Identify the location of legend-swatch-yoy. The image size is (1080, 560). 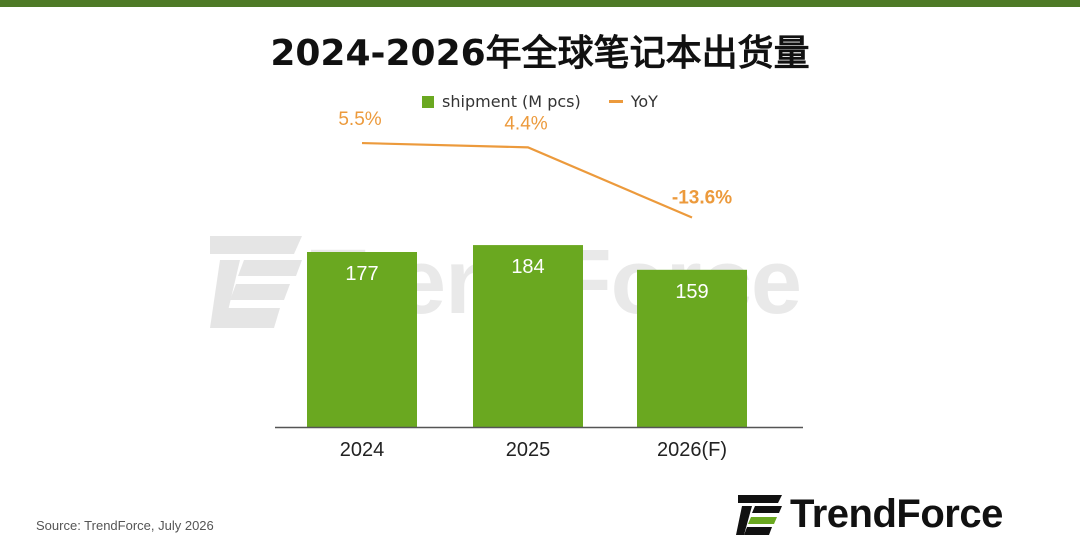
(615, 101).